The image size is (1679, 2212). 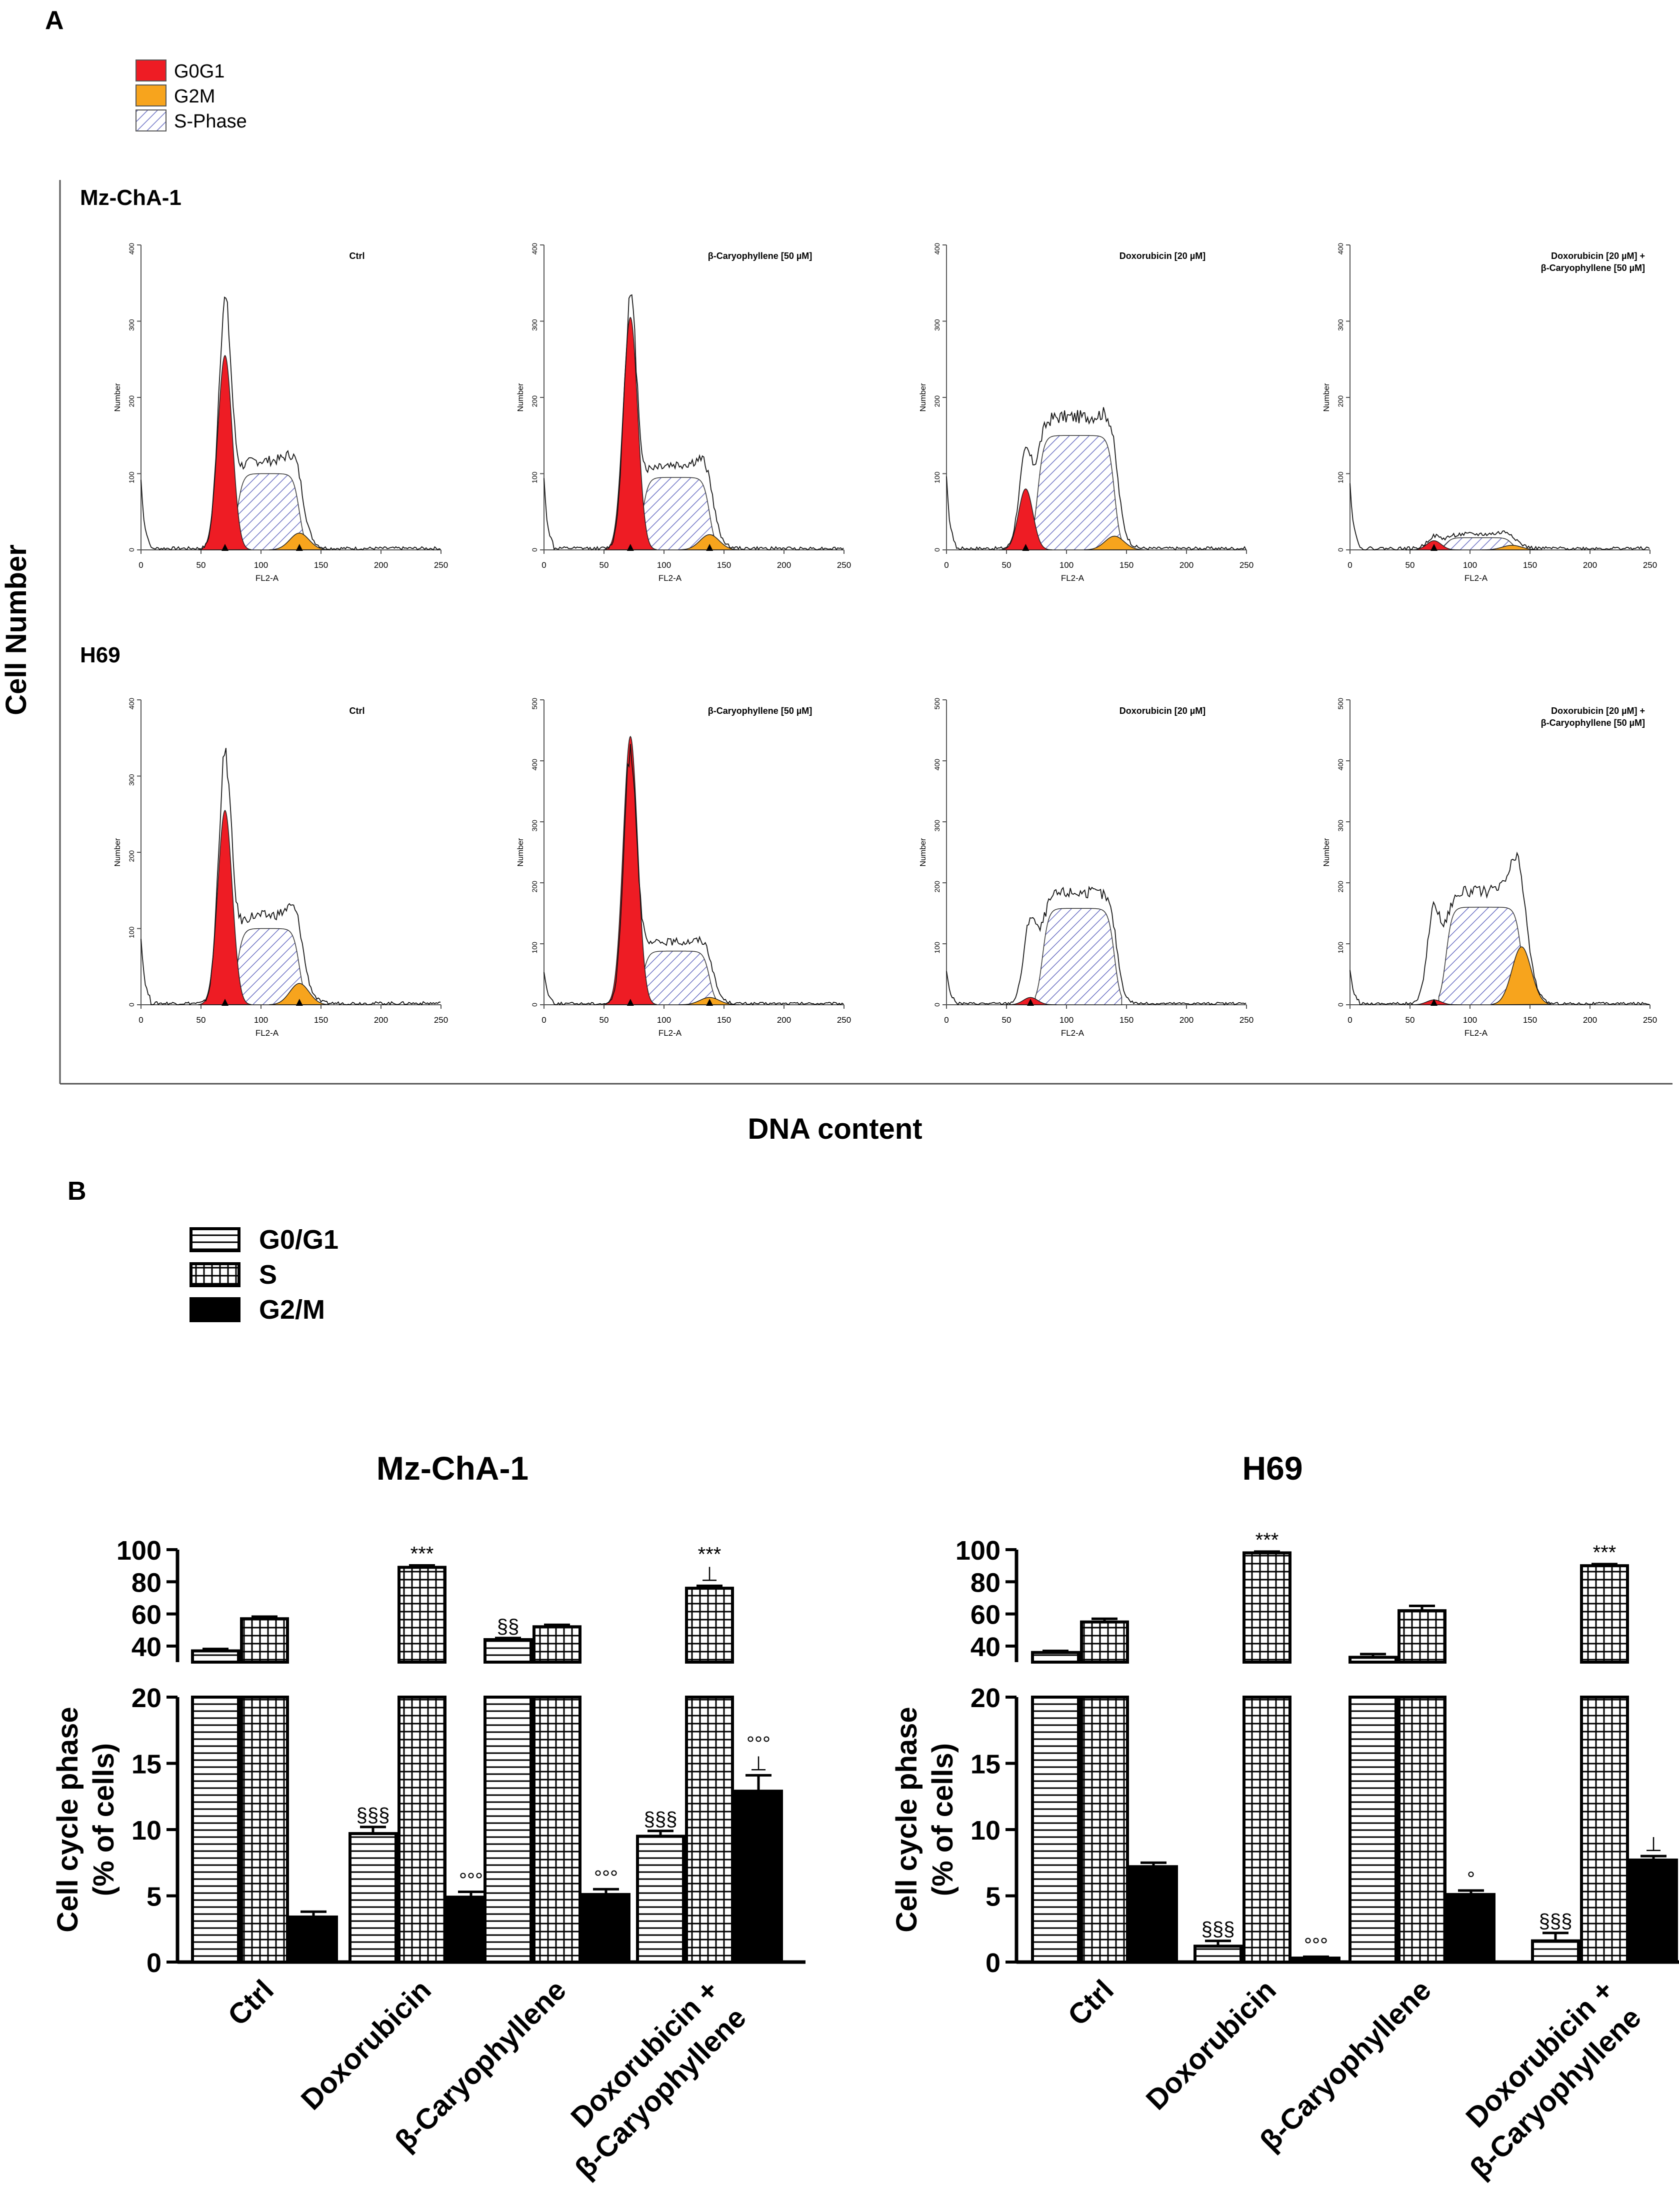 What do you see at coordinates (292, 1310) in the screenshot?
I see `legend-label-g2m-bar: G2/M` at bounding box center [292, 1310].